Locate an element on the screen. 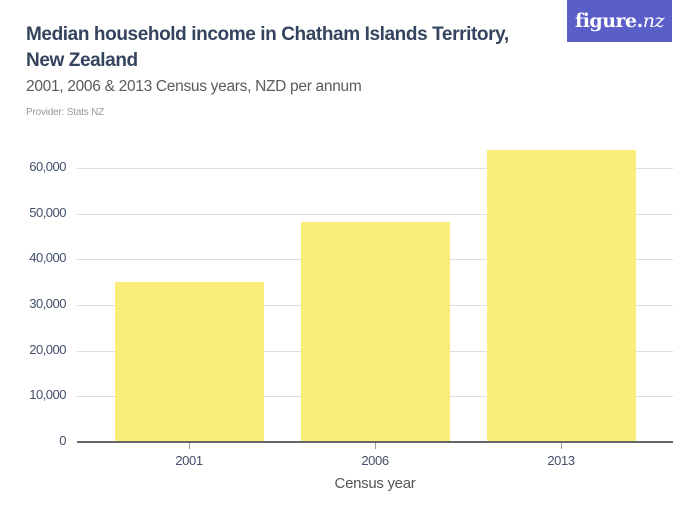  y-tick-label: 0 is located at coordinates (62, 440).